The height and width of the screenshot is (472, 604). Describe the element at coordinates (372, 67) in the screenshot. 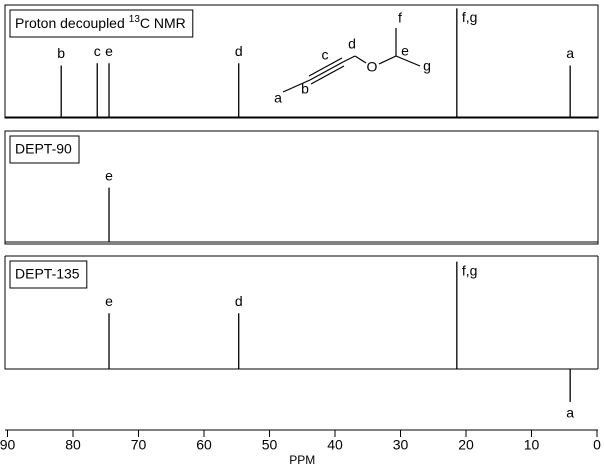

I see `structure-label: O` at that location.